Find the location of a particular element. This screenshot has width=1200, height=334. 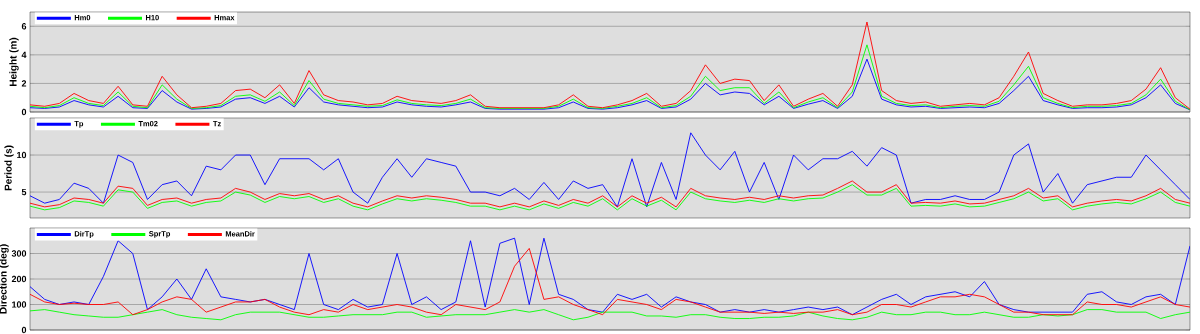

y-tick-label: 300 is located at coordinates (19, 253).